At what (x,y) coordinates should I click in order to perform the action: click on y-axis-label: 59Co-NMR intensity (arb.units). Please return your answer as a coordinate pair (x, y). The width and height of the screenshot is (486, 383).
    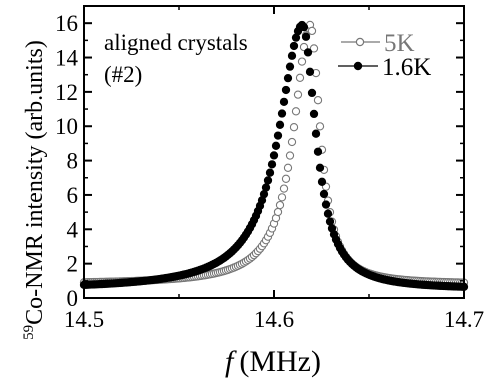
    Looking at the image, I should click on (34, 190).